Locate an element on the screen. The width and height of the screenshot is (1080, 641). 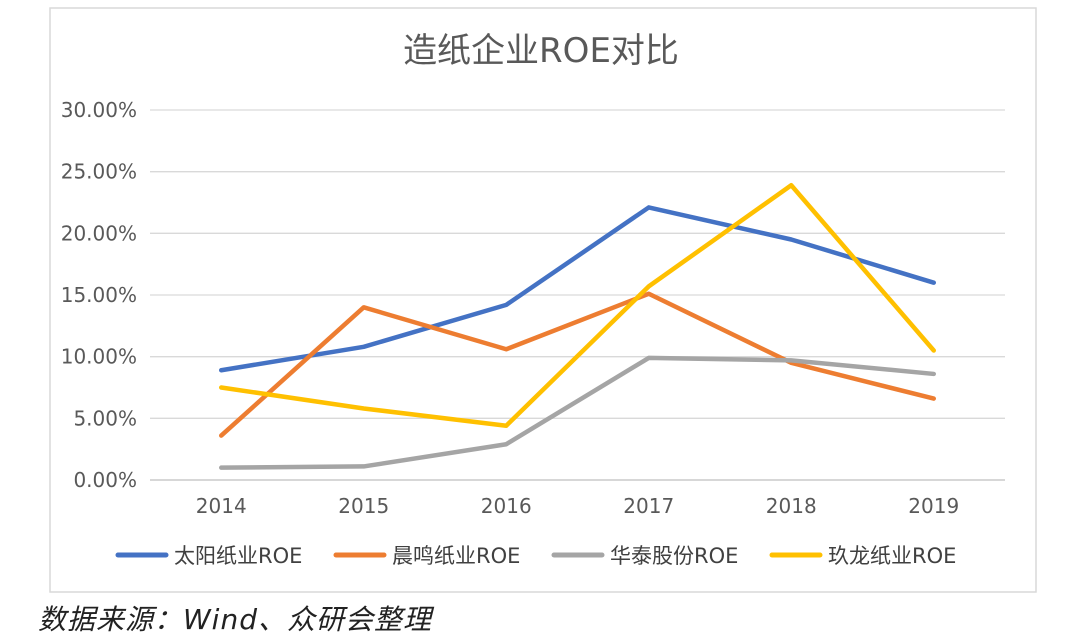
legend-label: 太阳纸业ROE is located at coordinates (238, 556).